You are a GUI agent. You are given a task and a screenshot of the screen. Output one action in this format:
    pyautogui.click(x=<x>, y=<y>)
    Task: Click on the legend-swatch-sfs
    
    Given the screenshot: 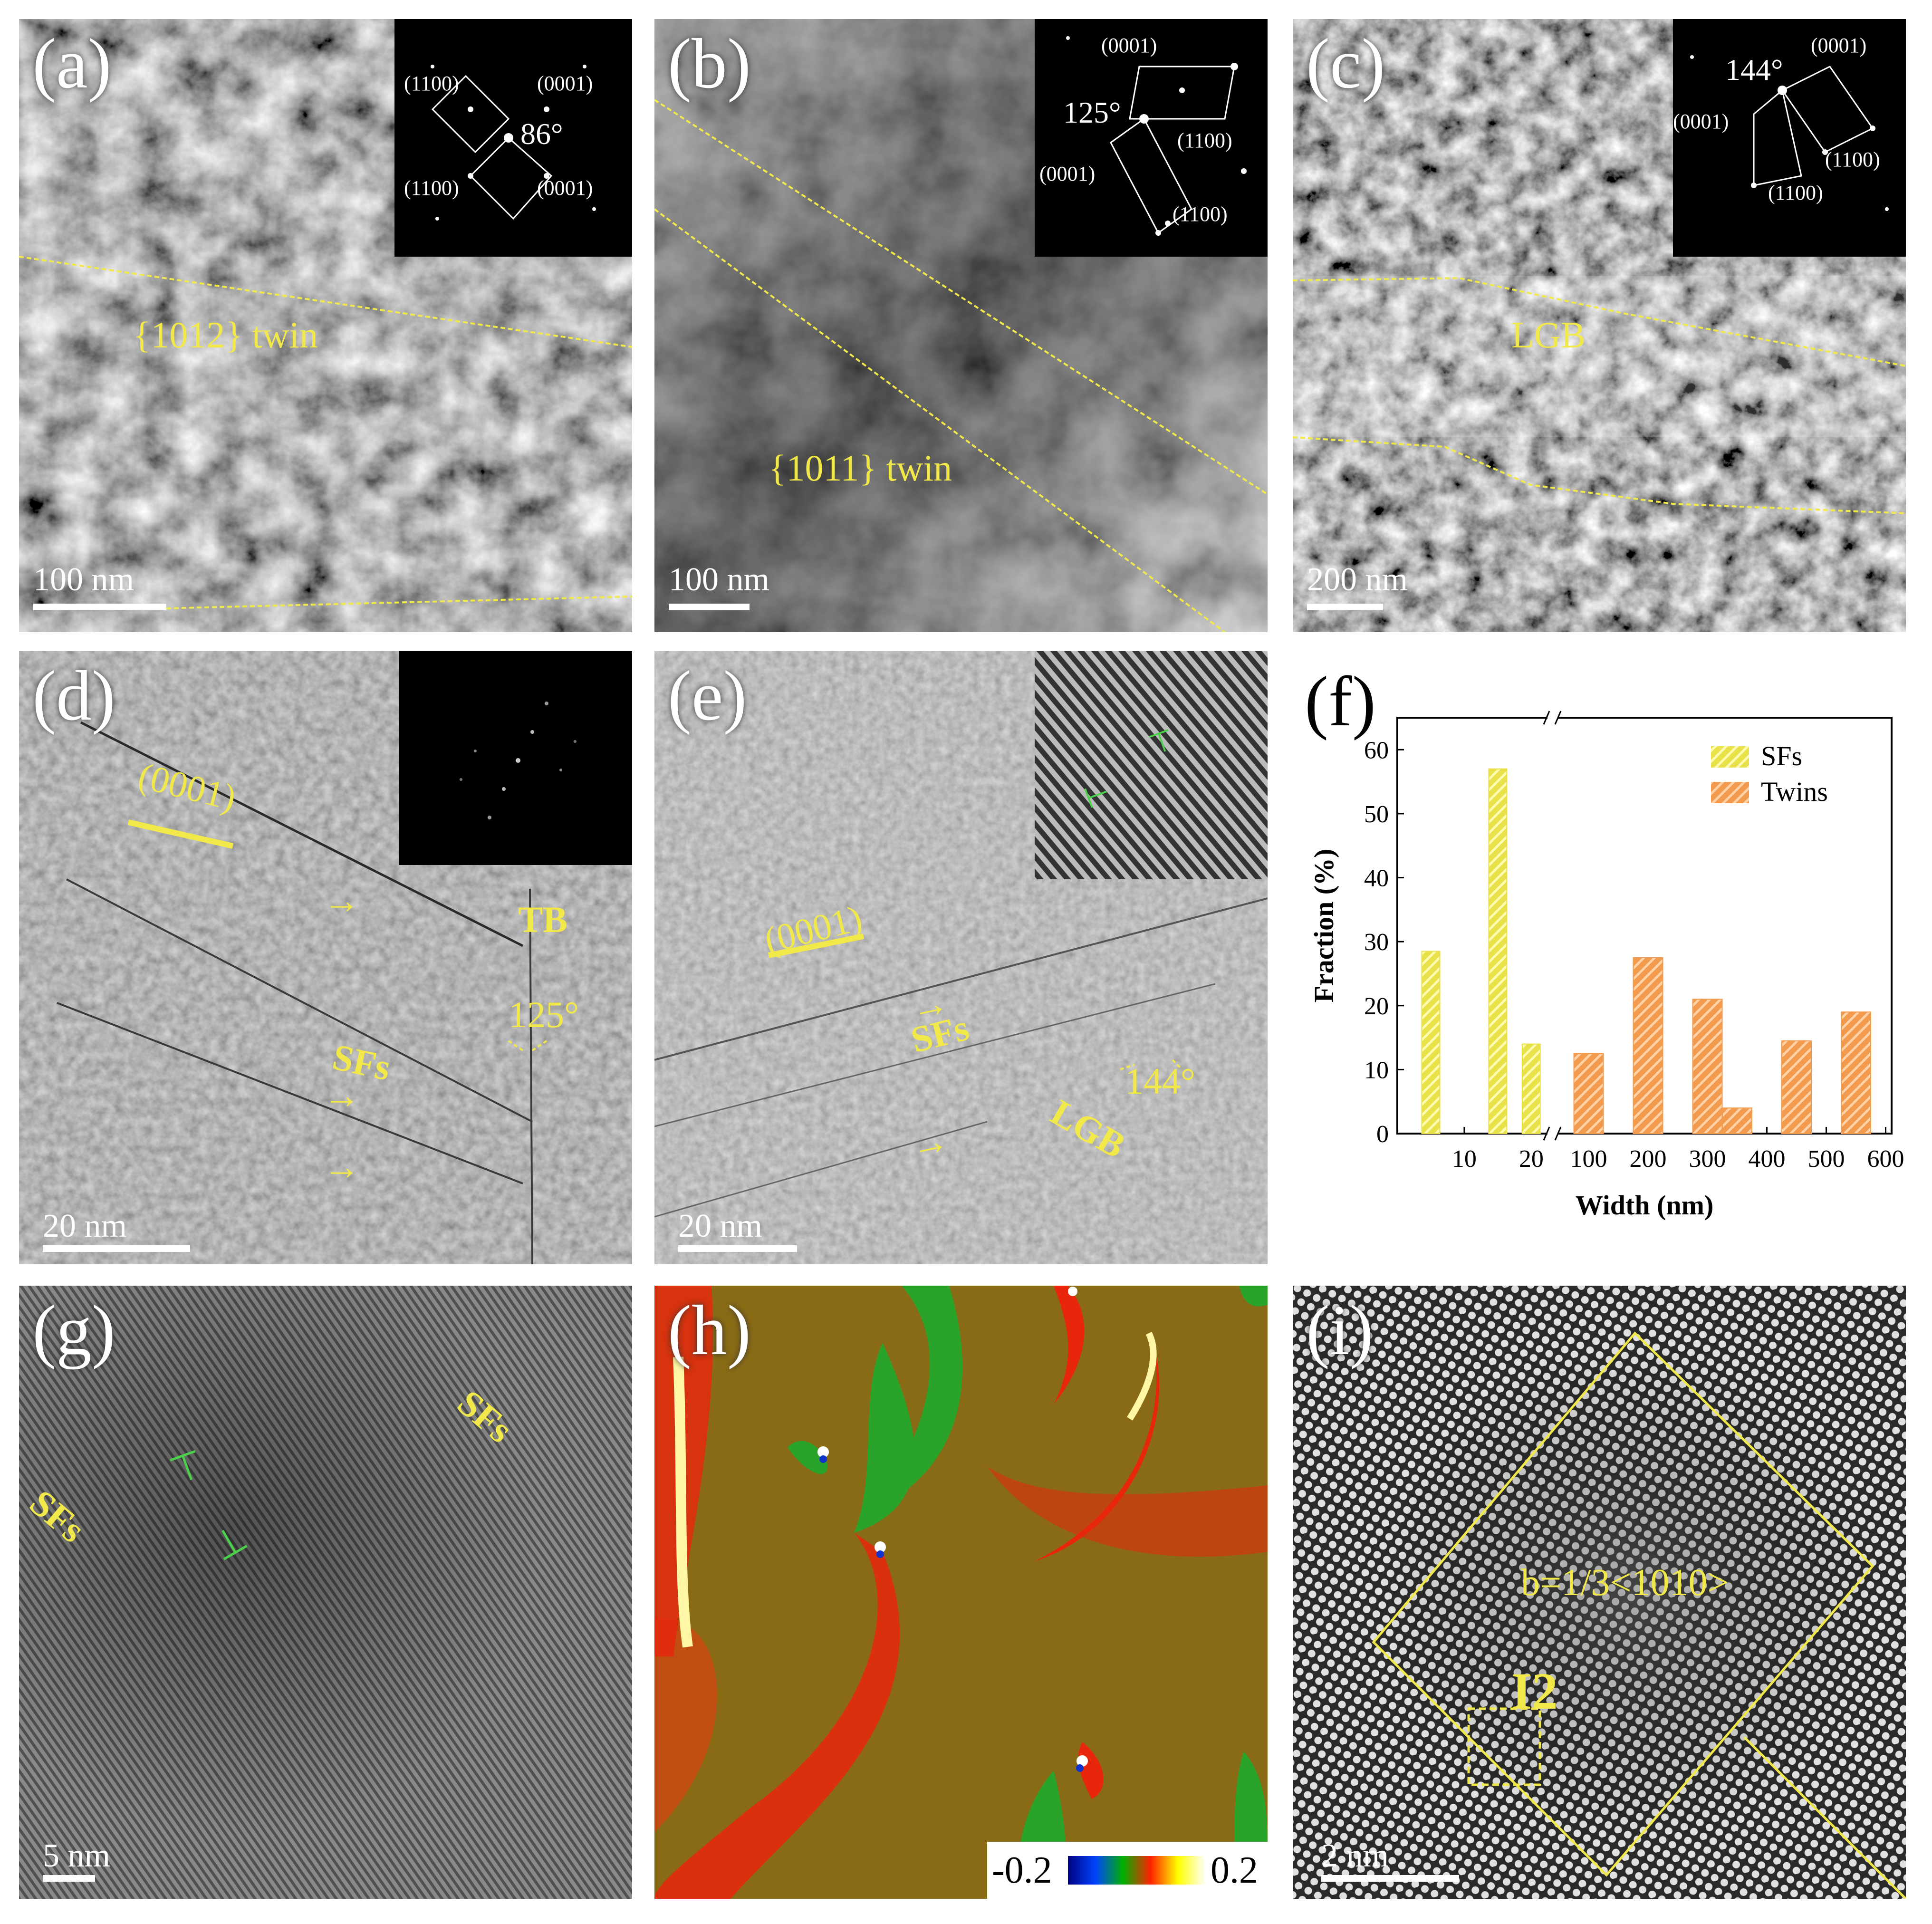 What is the action you would take?
    pyautogui.click(x=1730, y=757)
    